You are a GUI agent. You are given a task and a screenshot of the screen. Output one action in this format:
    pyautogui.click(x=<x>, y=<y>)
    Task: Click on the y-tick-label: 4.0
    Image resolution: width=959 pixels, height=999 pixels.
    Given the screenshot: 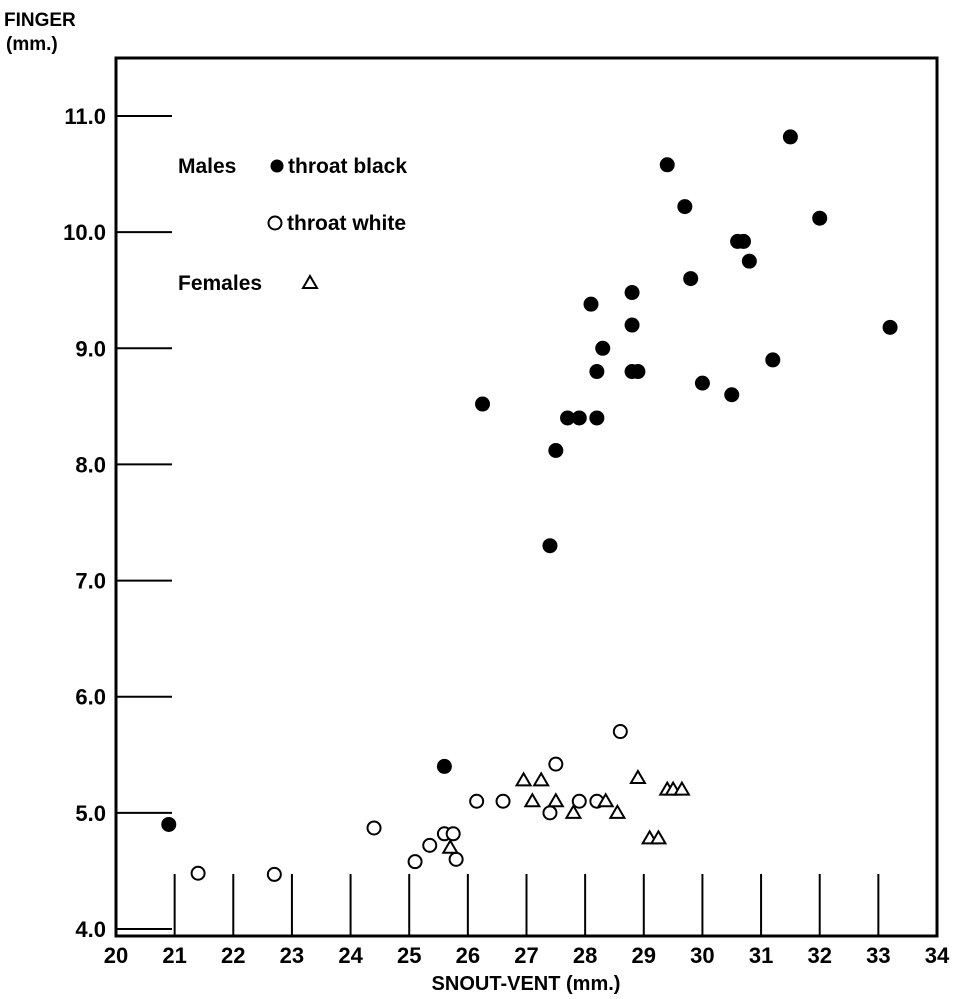 What is the action you would take?
    pyautogui.click(x=90, y=929)
    